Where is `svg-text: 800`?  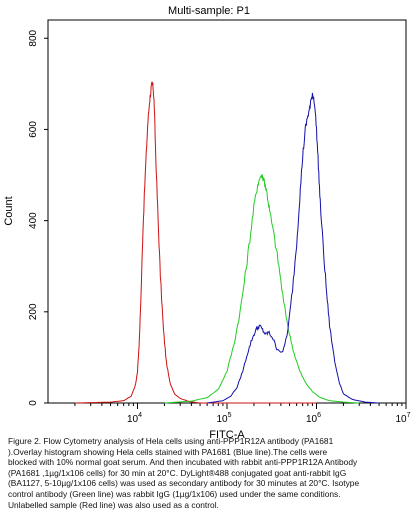 svg-text: 800 is located at coordinates (33, 37).